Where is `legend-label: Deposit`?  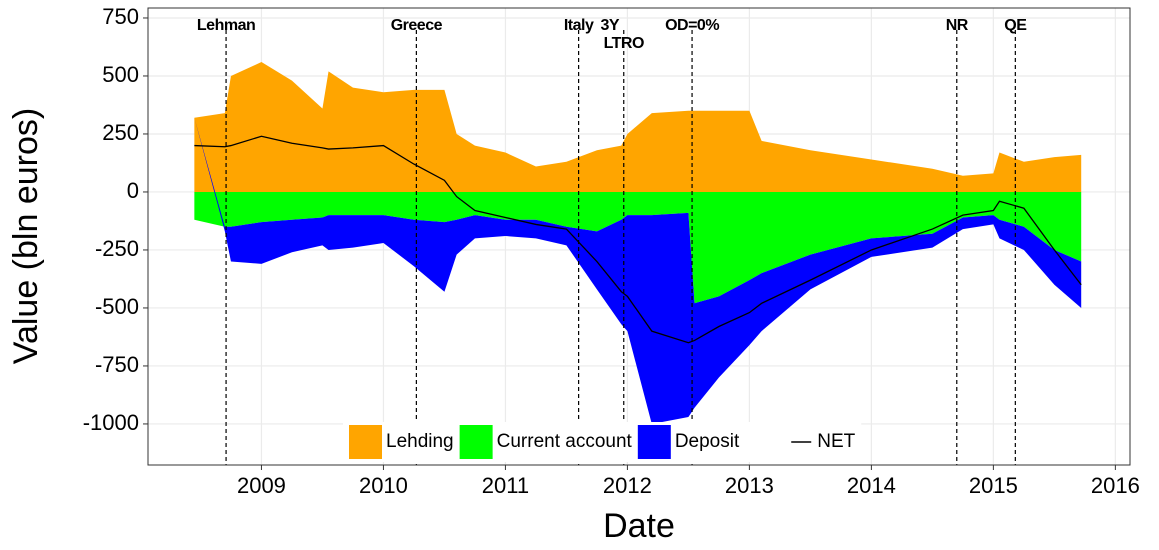 legend-label: Deposit is located at coordinates (707, 441).